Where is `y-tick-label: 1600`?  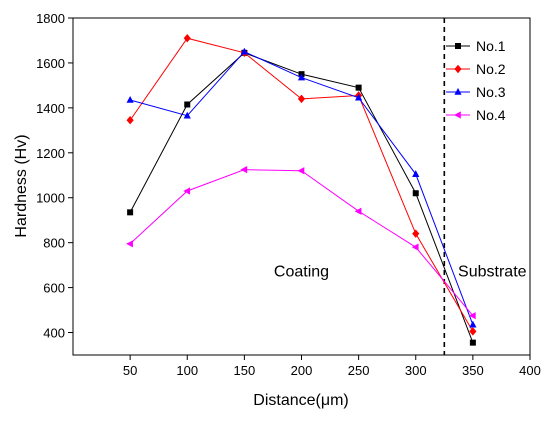
y-tick-label: 1600 is located at coordinates (50, 63).